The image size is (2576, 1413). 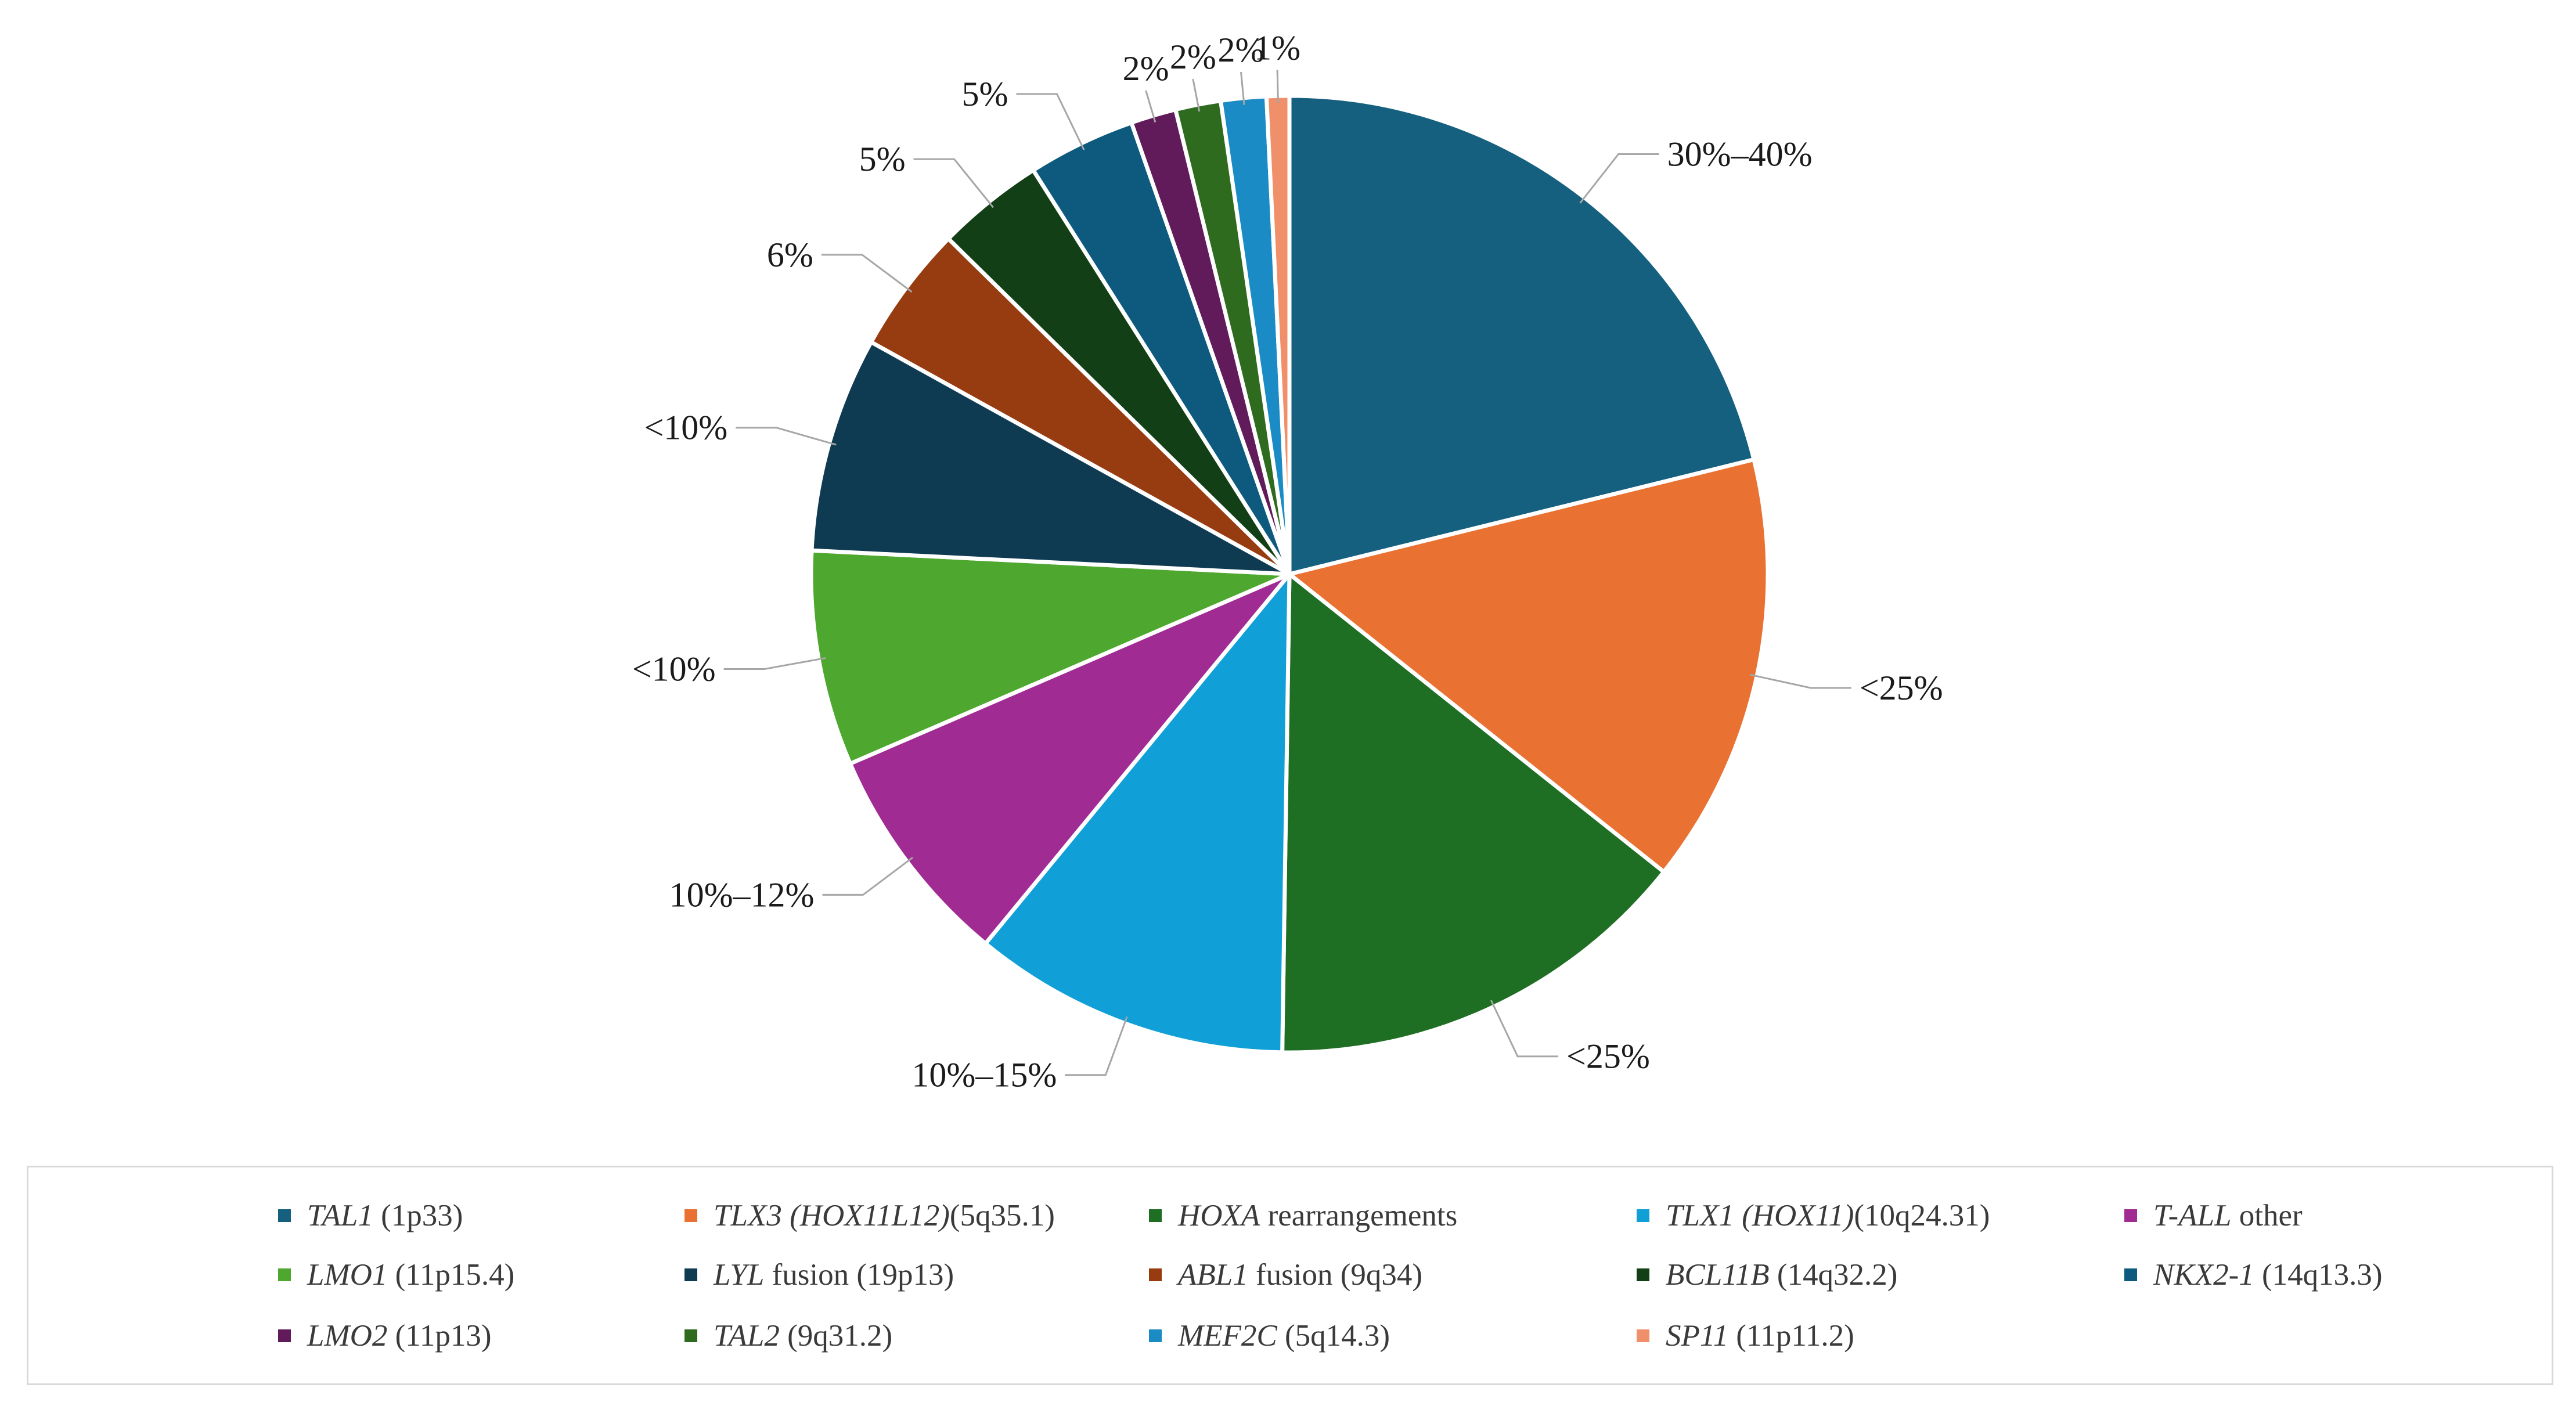 What do you see at coordinates (1335, 1275) in the screenshot?
I see `legend-gene-detail: fusion (9q34)` at bounding box center [1335, 1275].